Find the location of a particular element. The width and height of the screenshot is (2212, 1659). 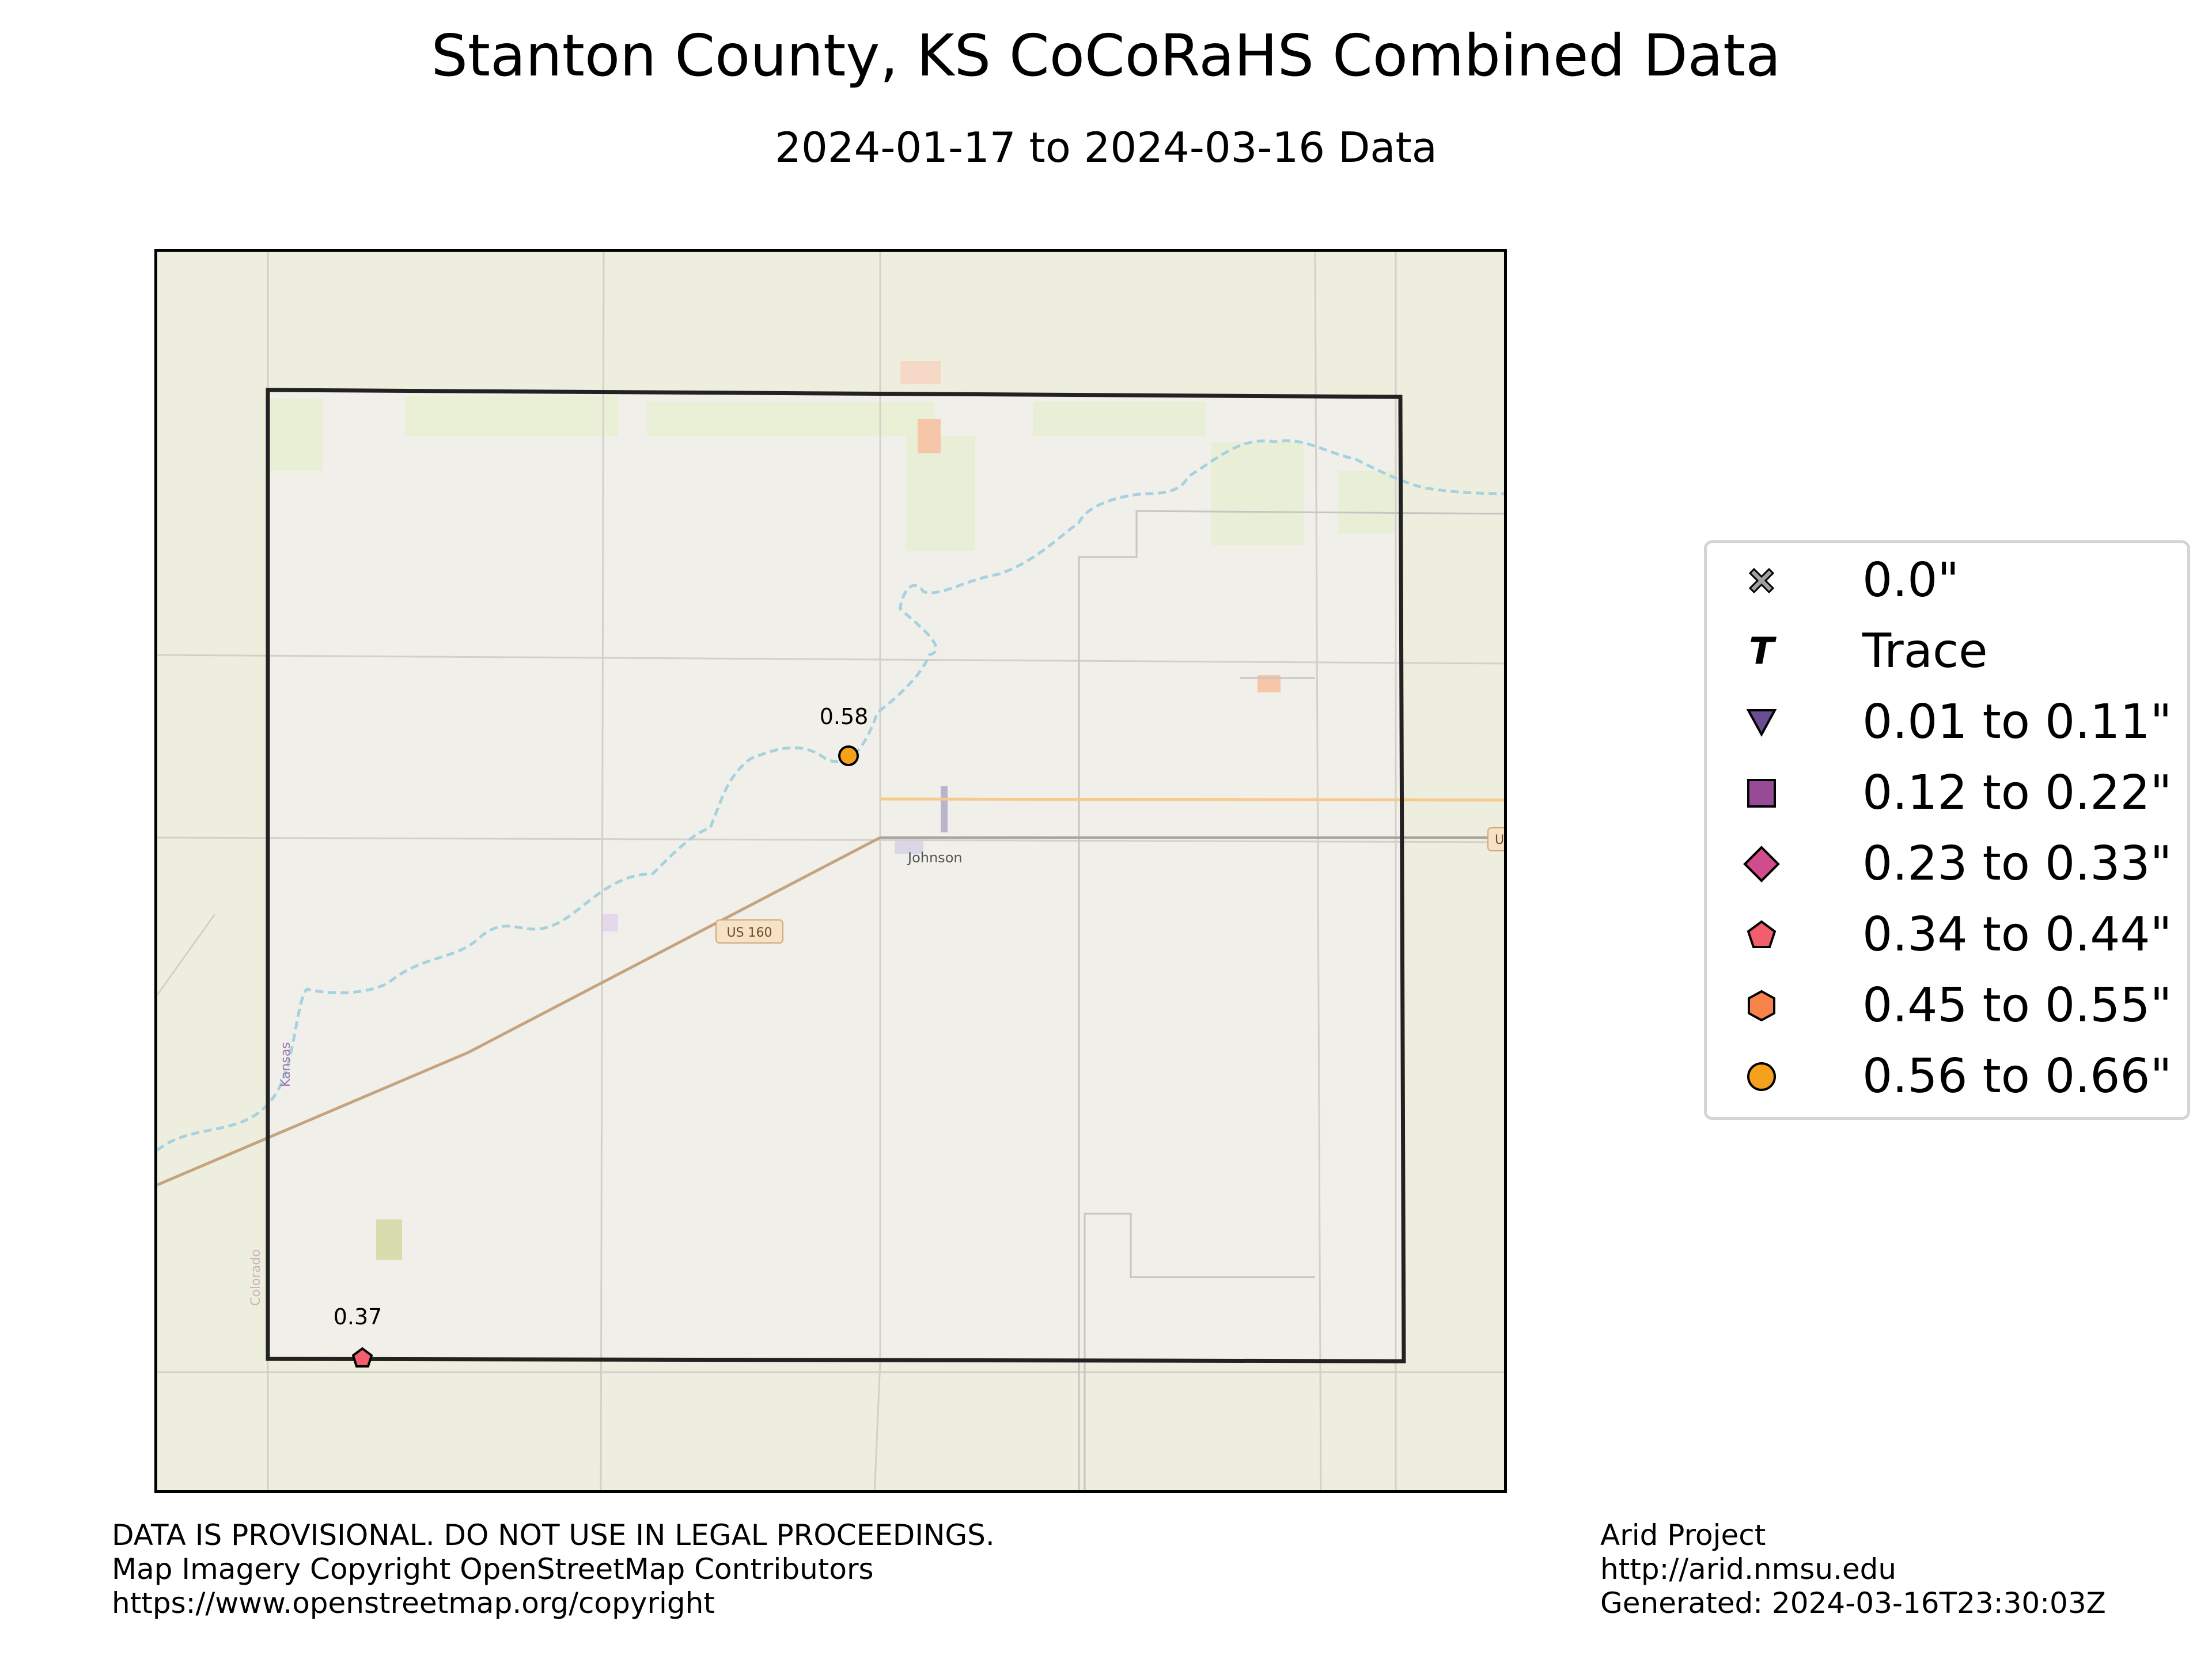

town-label: Johnson is located at coordinates (935, 858).